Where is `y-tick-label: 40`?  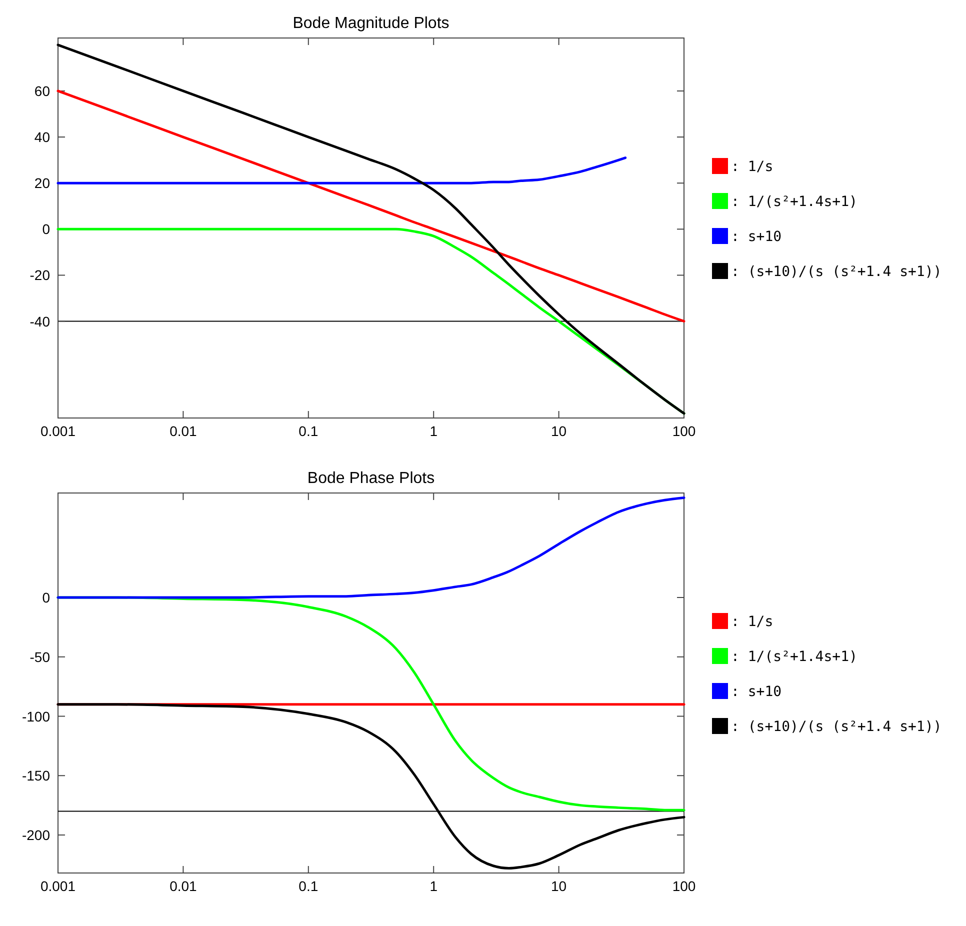 y-tick-label: 40 is located at coordinates (42, 137).